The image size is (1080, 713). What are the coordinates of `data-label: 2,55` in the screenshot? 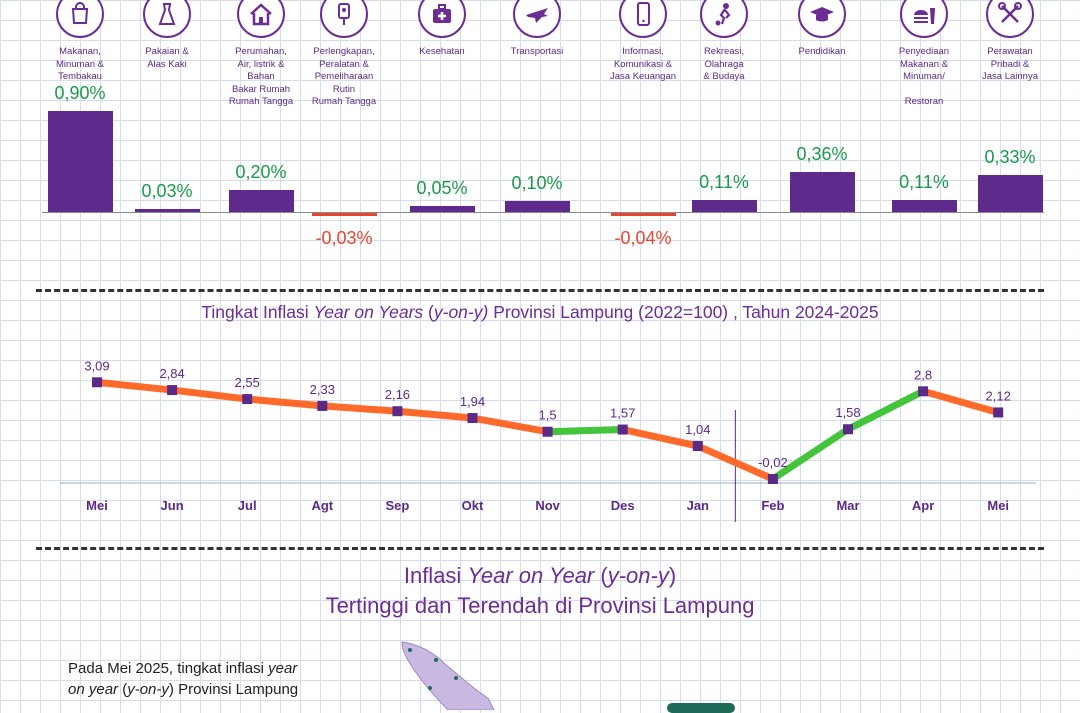 It's located at (247, 382).